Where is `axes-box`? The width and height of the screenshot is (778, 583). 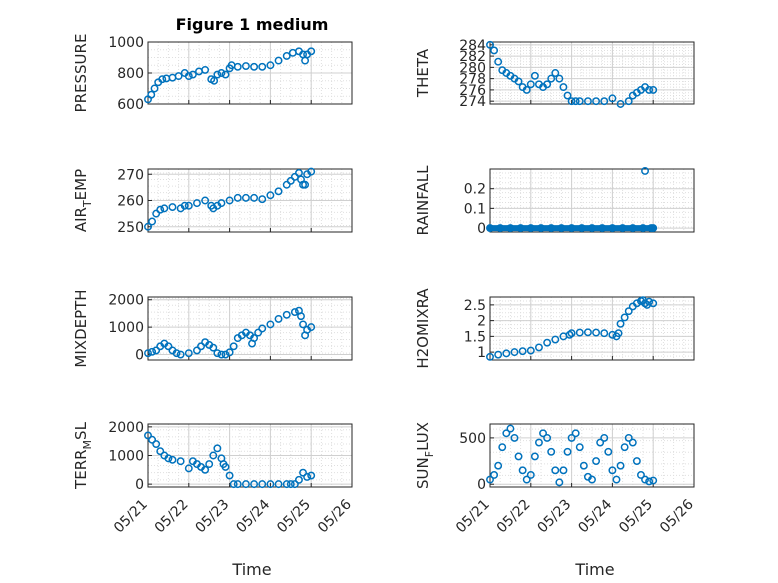
axes-box is located at coordinates (592, 328).